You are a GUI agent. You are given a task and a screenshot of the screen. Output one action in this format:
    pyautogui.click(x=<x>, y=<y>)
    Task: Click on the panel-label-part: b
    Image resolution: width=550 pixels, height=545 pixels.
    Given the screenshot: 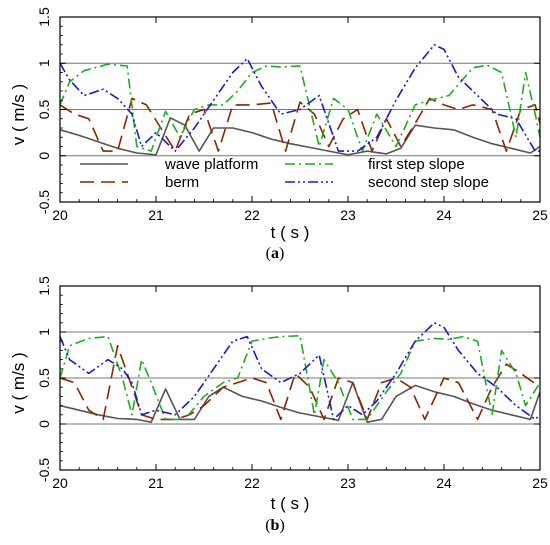 What is the action you would take?
    pyautogui.click(x=275, y=525)
    